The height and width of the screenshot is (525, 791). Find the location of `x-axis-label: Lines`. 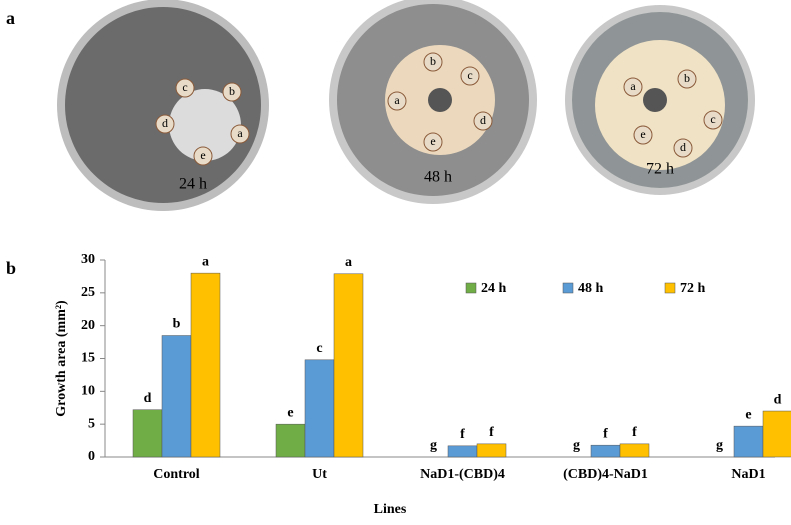

x-axis-label: Lines is located at coordinates (390, 509).